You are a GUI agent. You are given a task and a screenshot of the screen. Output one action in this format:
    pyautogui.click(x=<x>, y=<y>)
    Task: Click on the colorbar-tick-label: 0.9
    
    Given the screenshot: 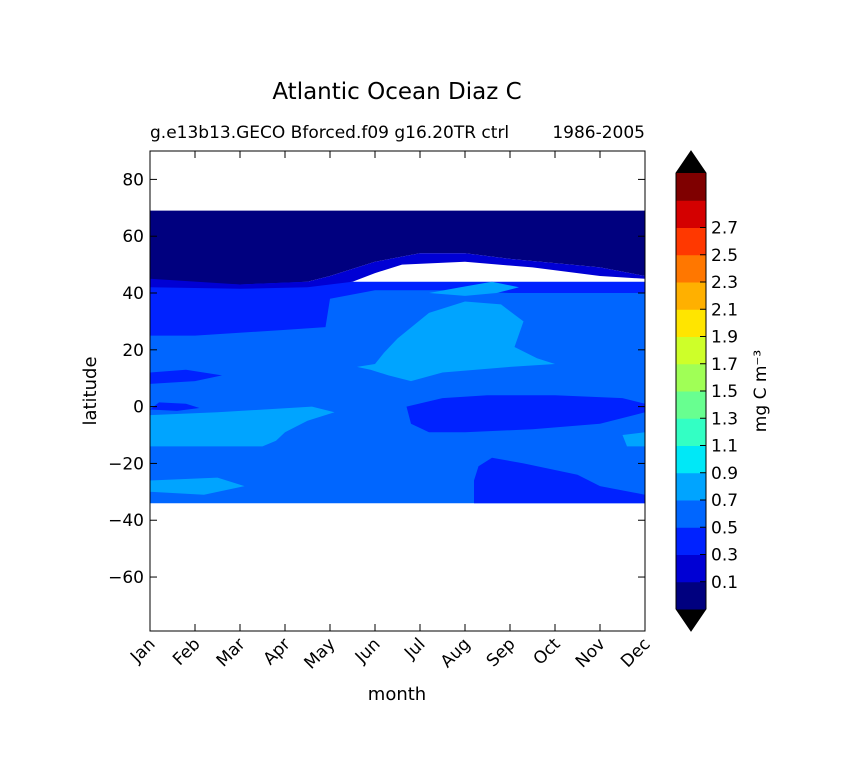 What is the action you would take?
    pyautogui.click(x=724, y=474)
    